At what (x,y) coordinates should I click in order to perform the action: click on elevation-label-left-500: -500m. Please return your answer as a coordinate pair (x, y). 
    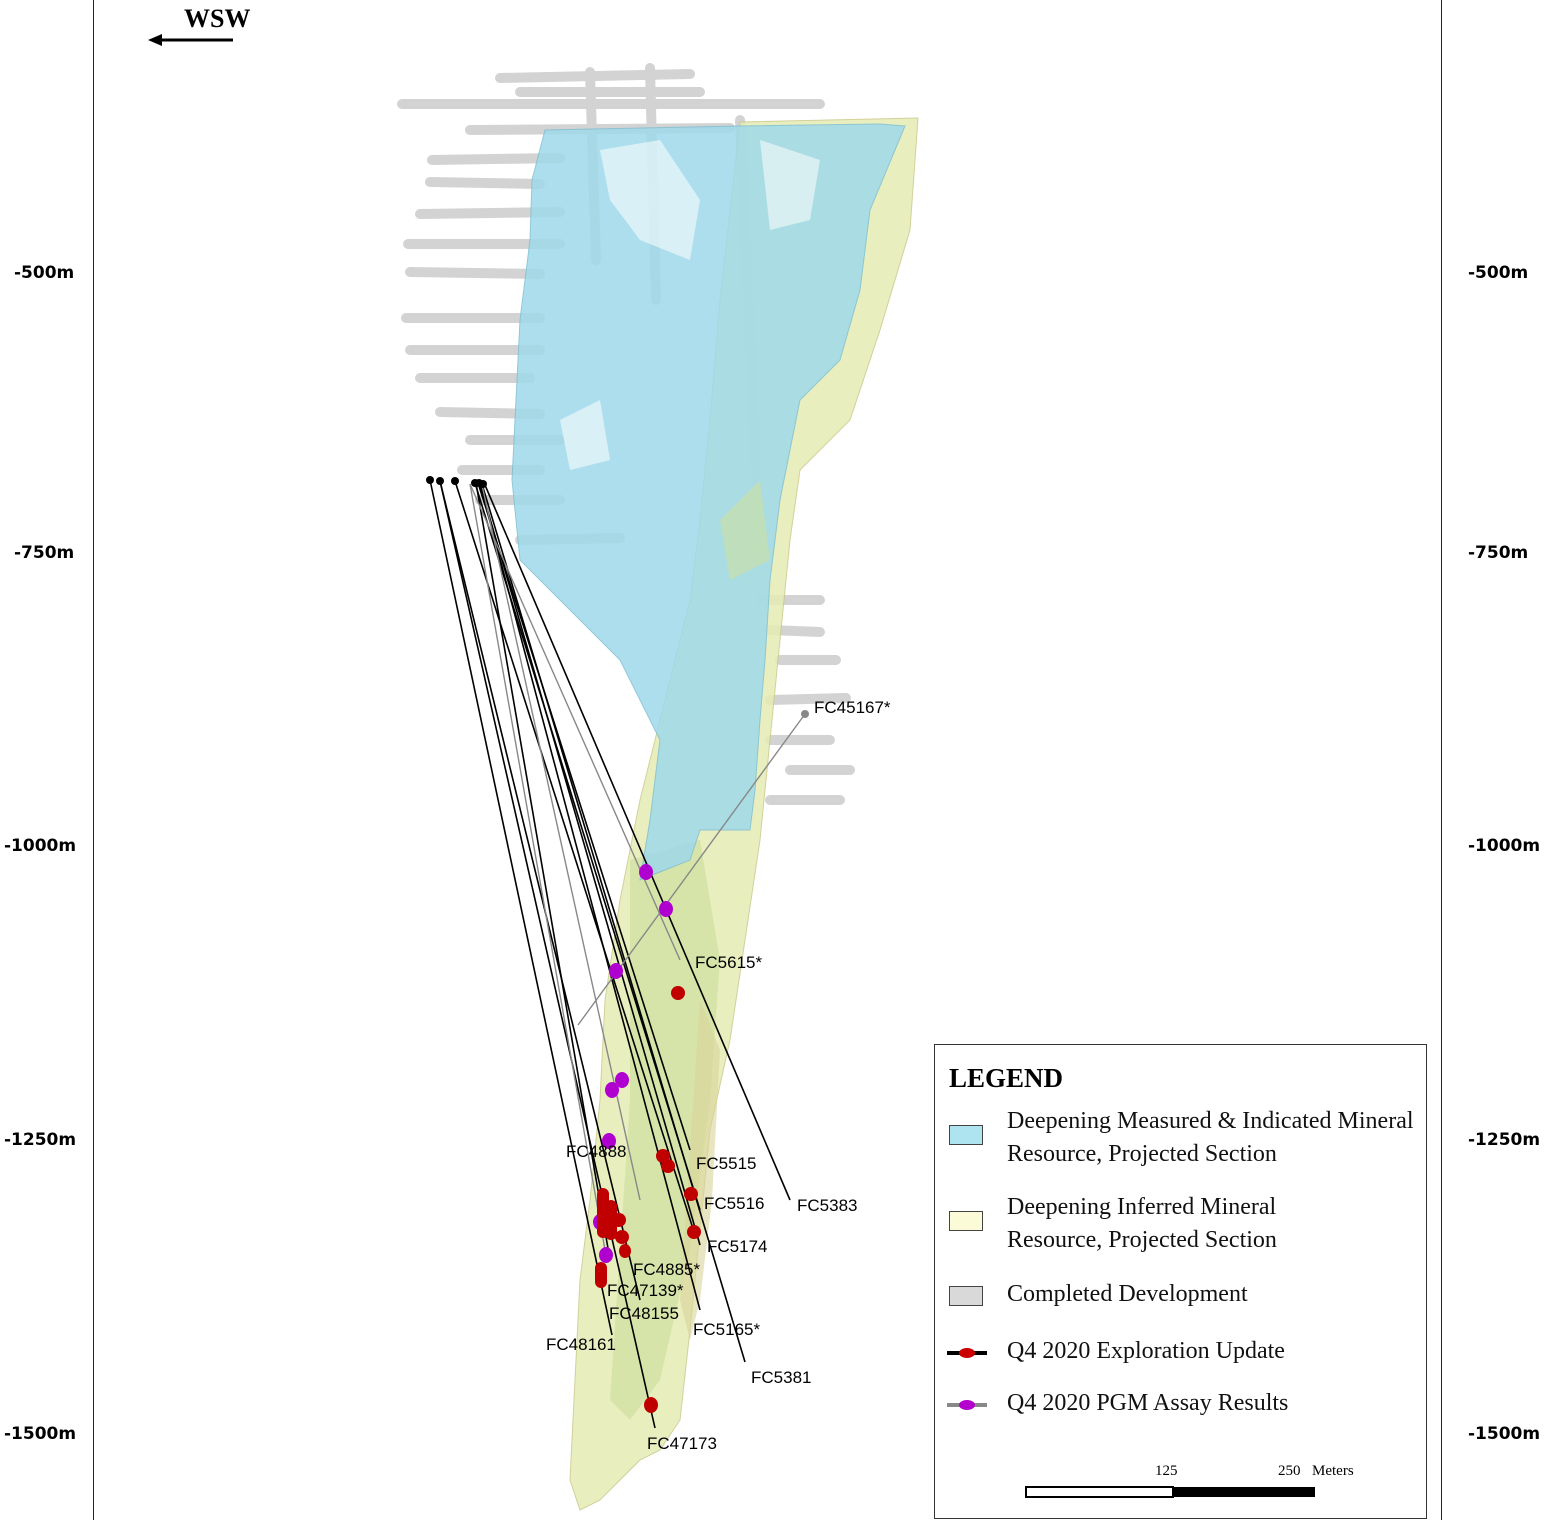
    Looking at the image, I should click on (44, 273).